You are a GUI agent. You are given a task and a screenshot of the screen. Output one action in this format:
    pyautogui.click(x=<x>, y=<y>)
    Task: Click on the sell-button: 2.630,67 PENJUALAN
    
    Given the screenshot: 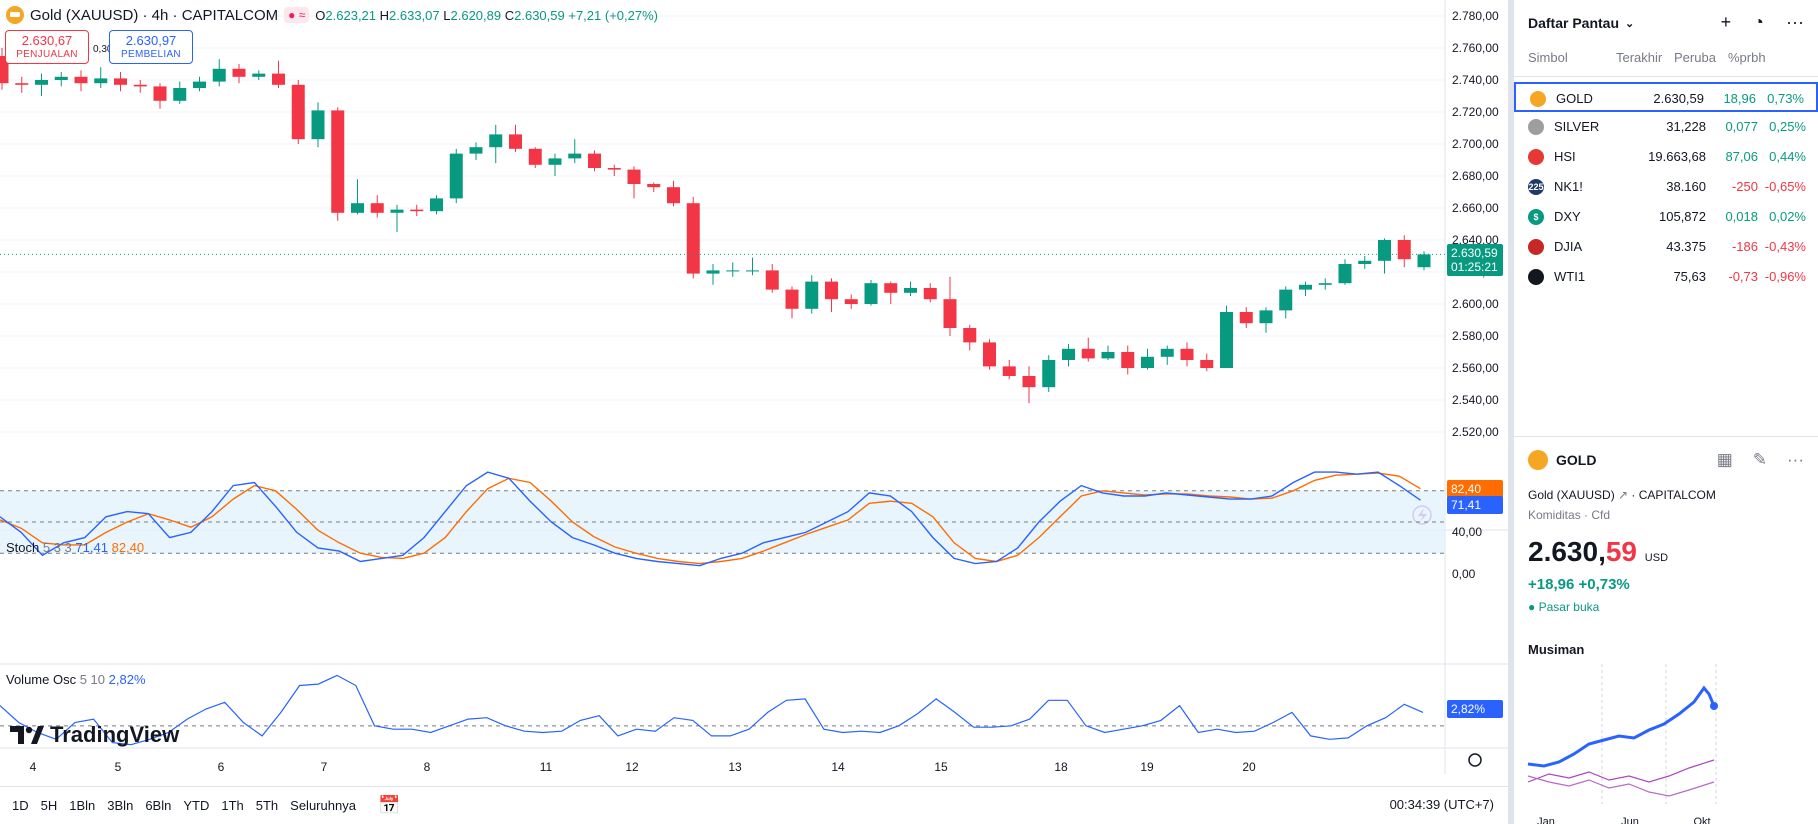 What is the action you would take?
    pyautogui.click(x=47, y=47)
    